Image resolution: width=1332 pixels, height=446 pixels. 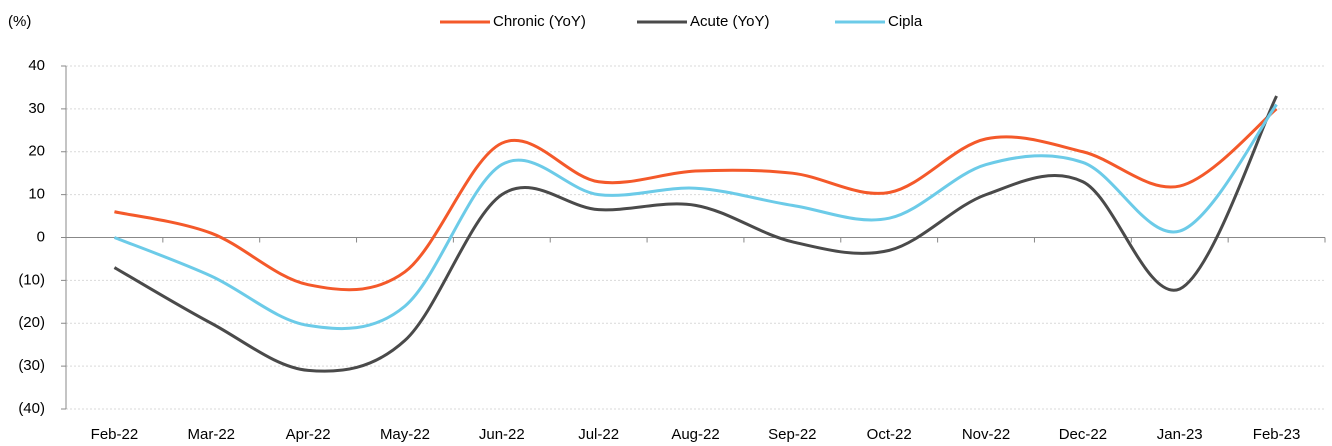 I want to click on y-tick-label: (30), so click(x=31, y=365).